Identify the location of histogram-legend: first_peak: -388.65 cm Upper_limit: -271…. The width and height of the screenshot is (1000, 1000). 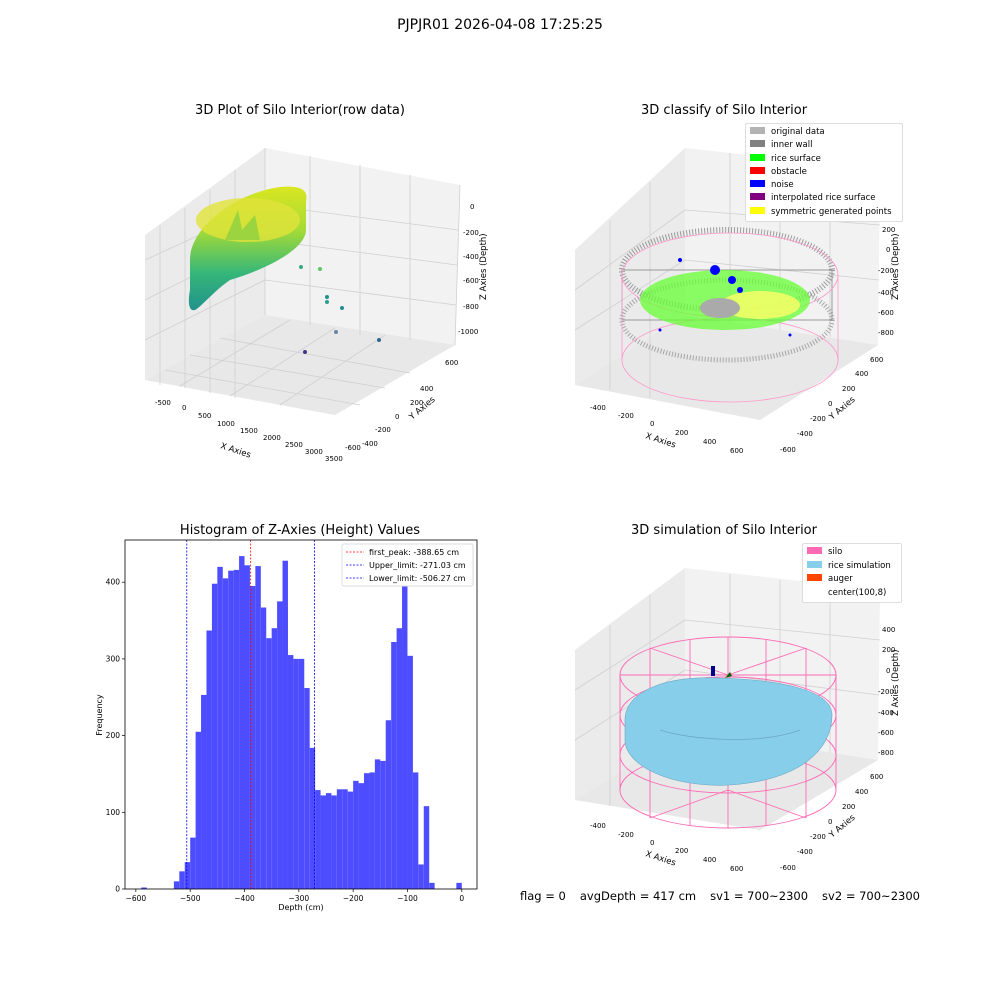
(407, 565).